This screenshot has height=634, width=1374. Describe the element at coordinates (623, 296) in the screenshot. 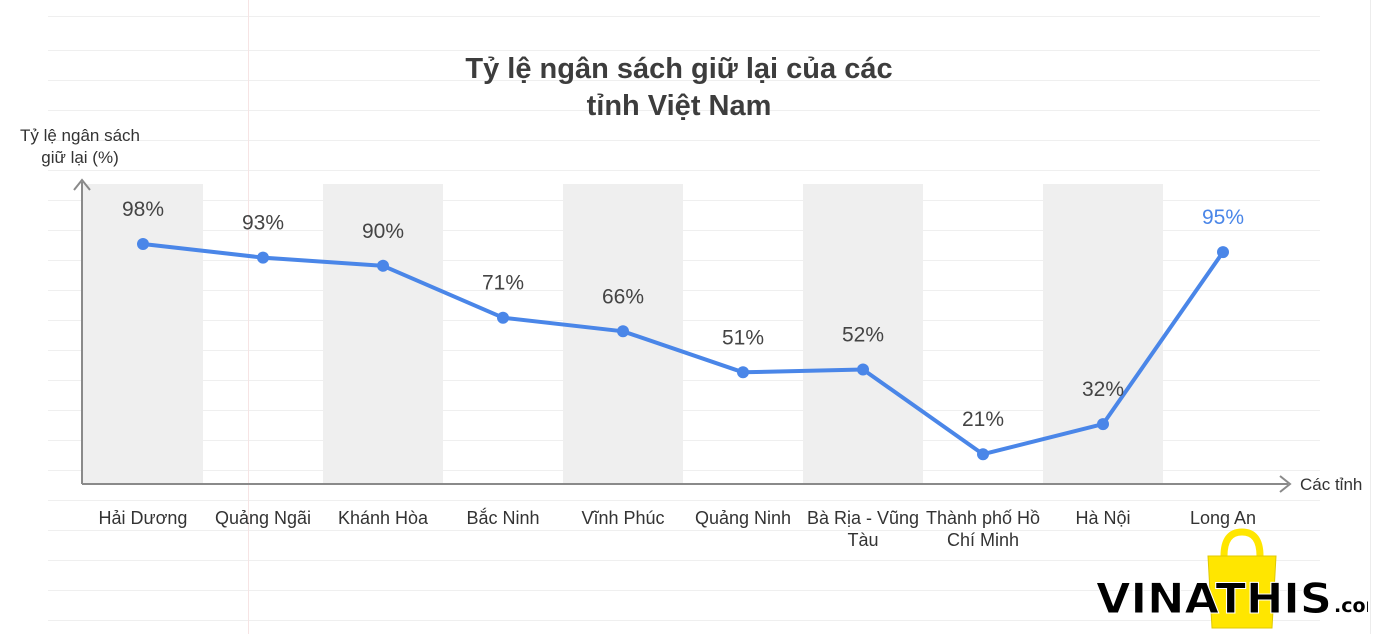

I see `value-label: 66%` at that location.